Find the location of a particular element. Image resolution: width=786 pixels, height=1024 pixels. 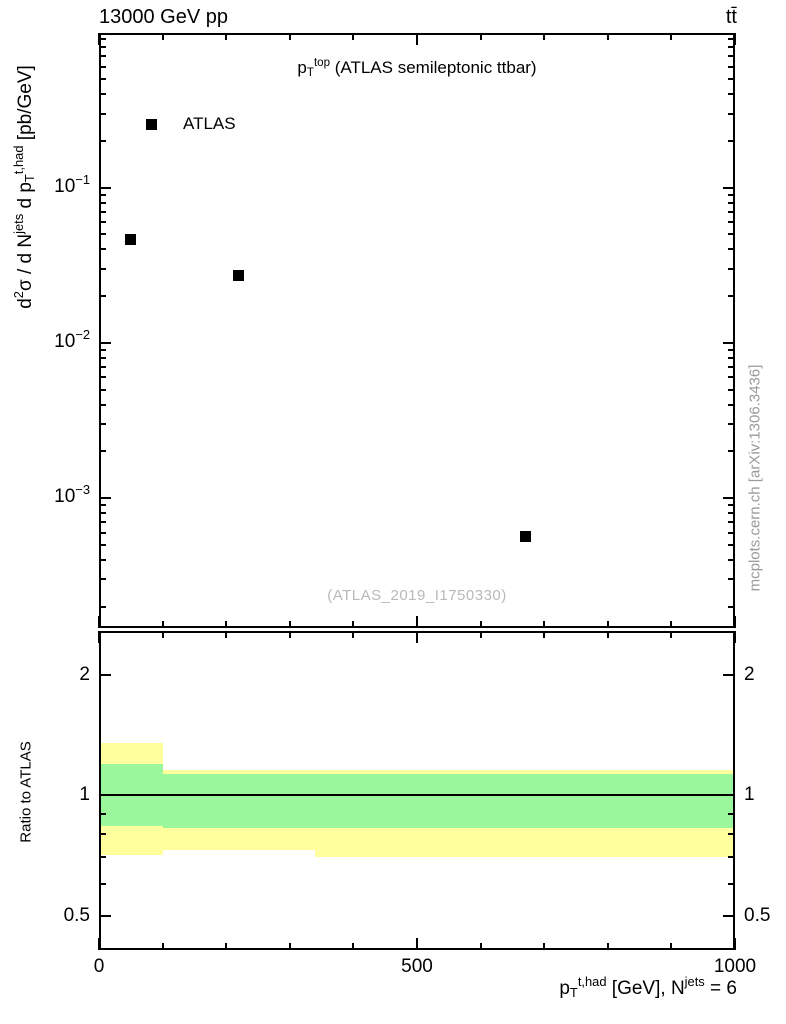

x-axis-title: pTt,had [GeV], Njets = 6 is located at coordinates (648, 987).